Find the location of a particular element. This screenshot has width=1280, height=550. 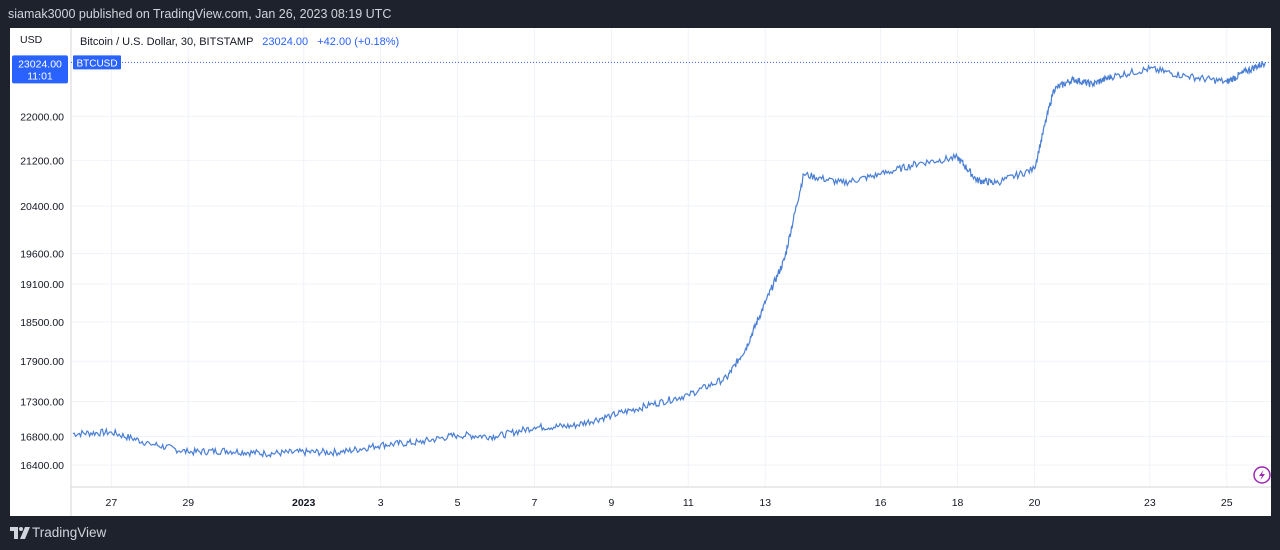

time-tick-label: 7 is located at coordinates (535, 503).